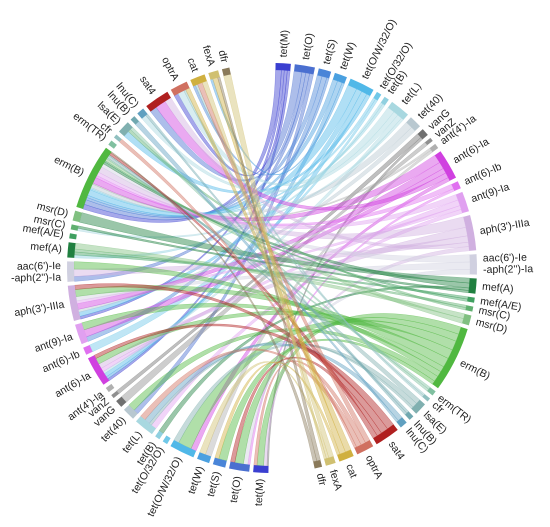  I want to click on gene-label: dfr, so click(321, 479).